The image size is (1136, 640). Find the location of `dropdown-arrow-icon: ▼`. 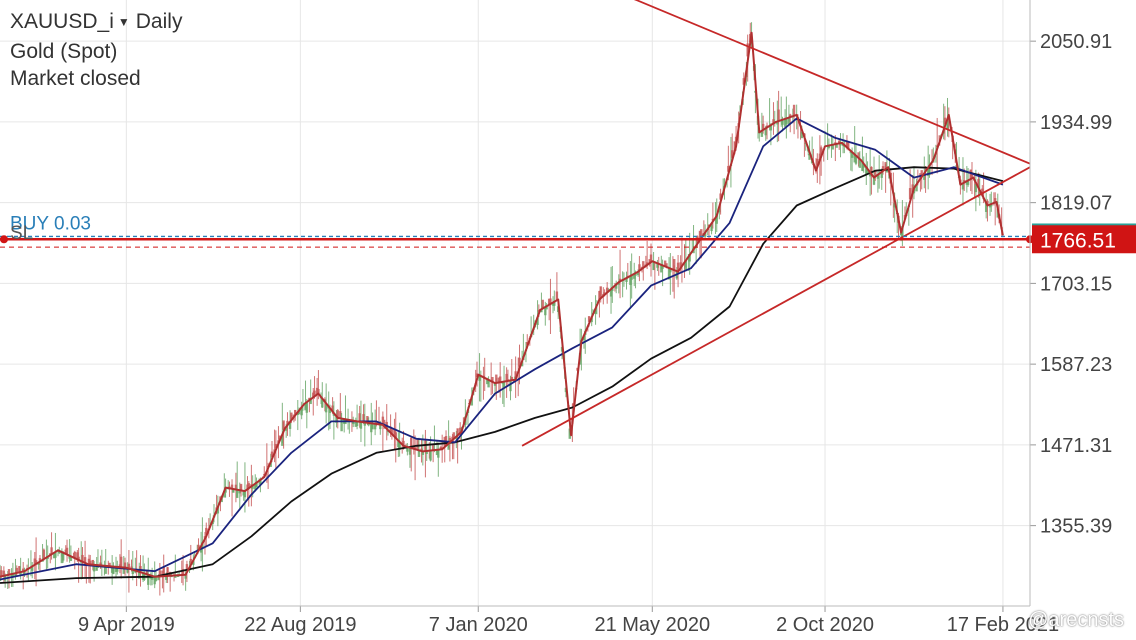

dropdown-arrow-icon: ▼ is located at coordinates (123, 22).